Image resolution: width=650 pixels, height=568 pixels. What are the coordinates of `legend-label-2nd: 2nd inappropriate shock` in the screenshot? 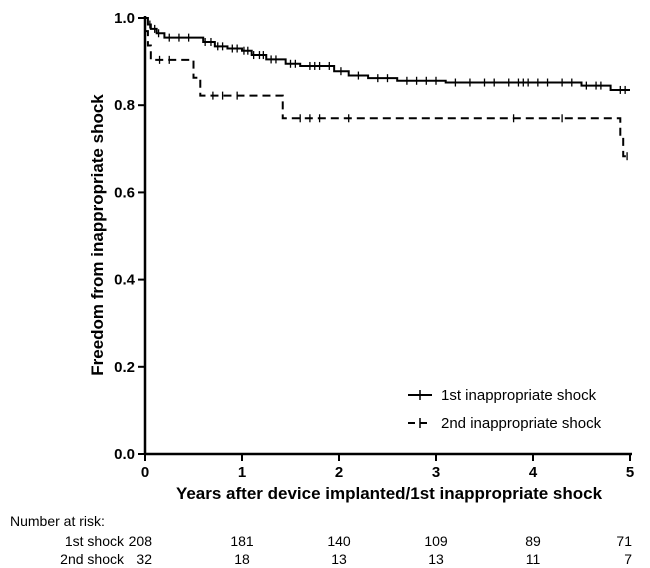 It's located at (521, 423).